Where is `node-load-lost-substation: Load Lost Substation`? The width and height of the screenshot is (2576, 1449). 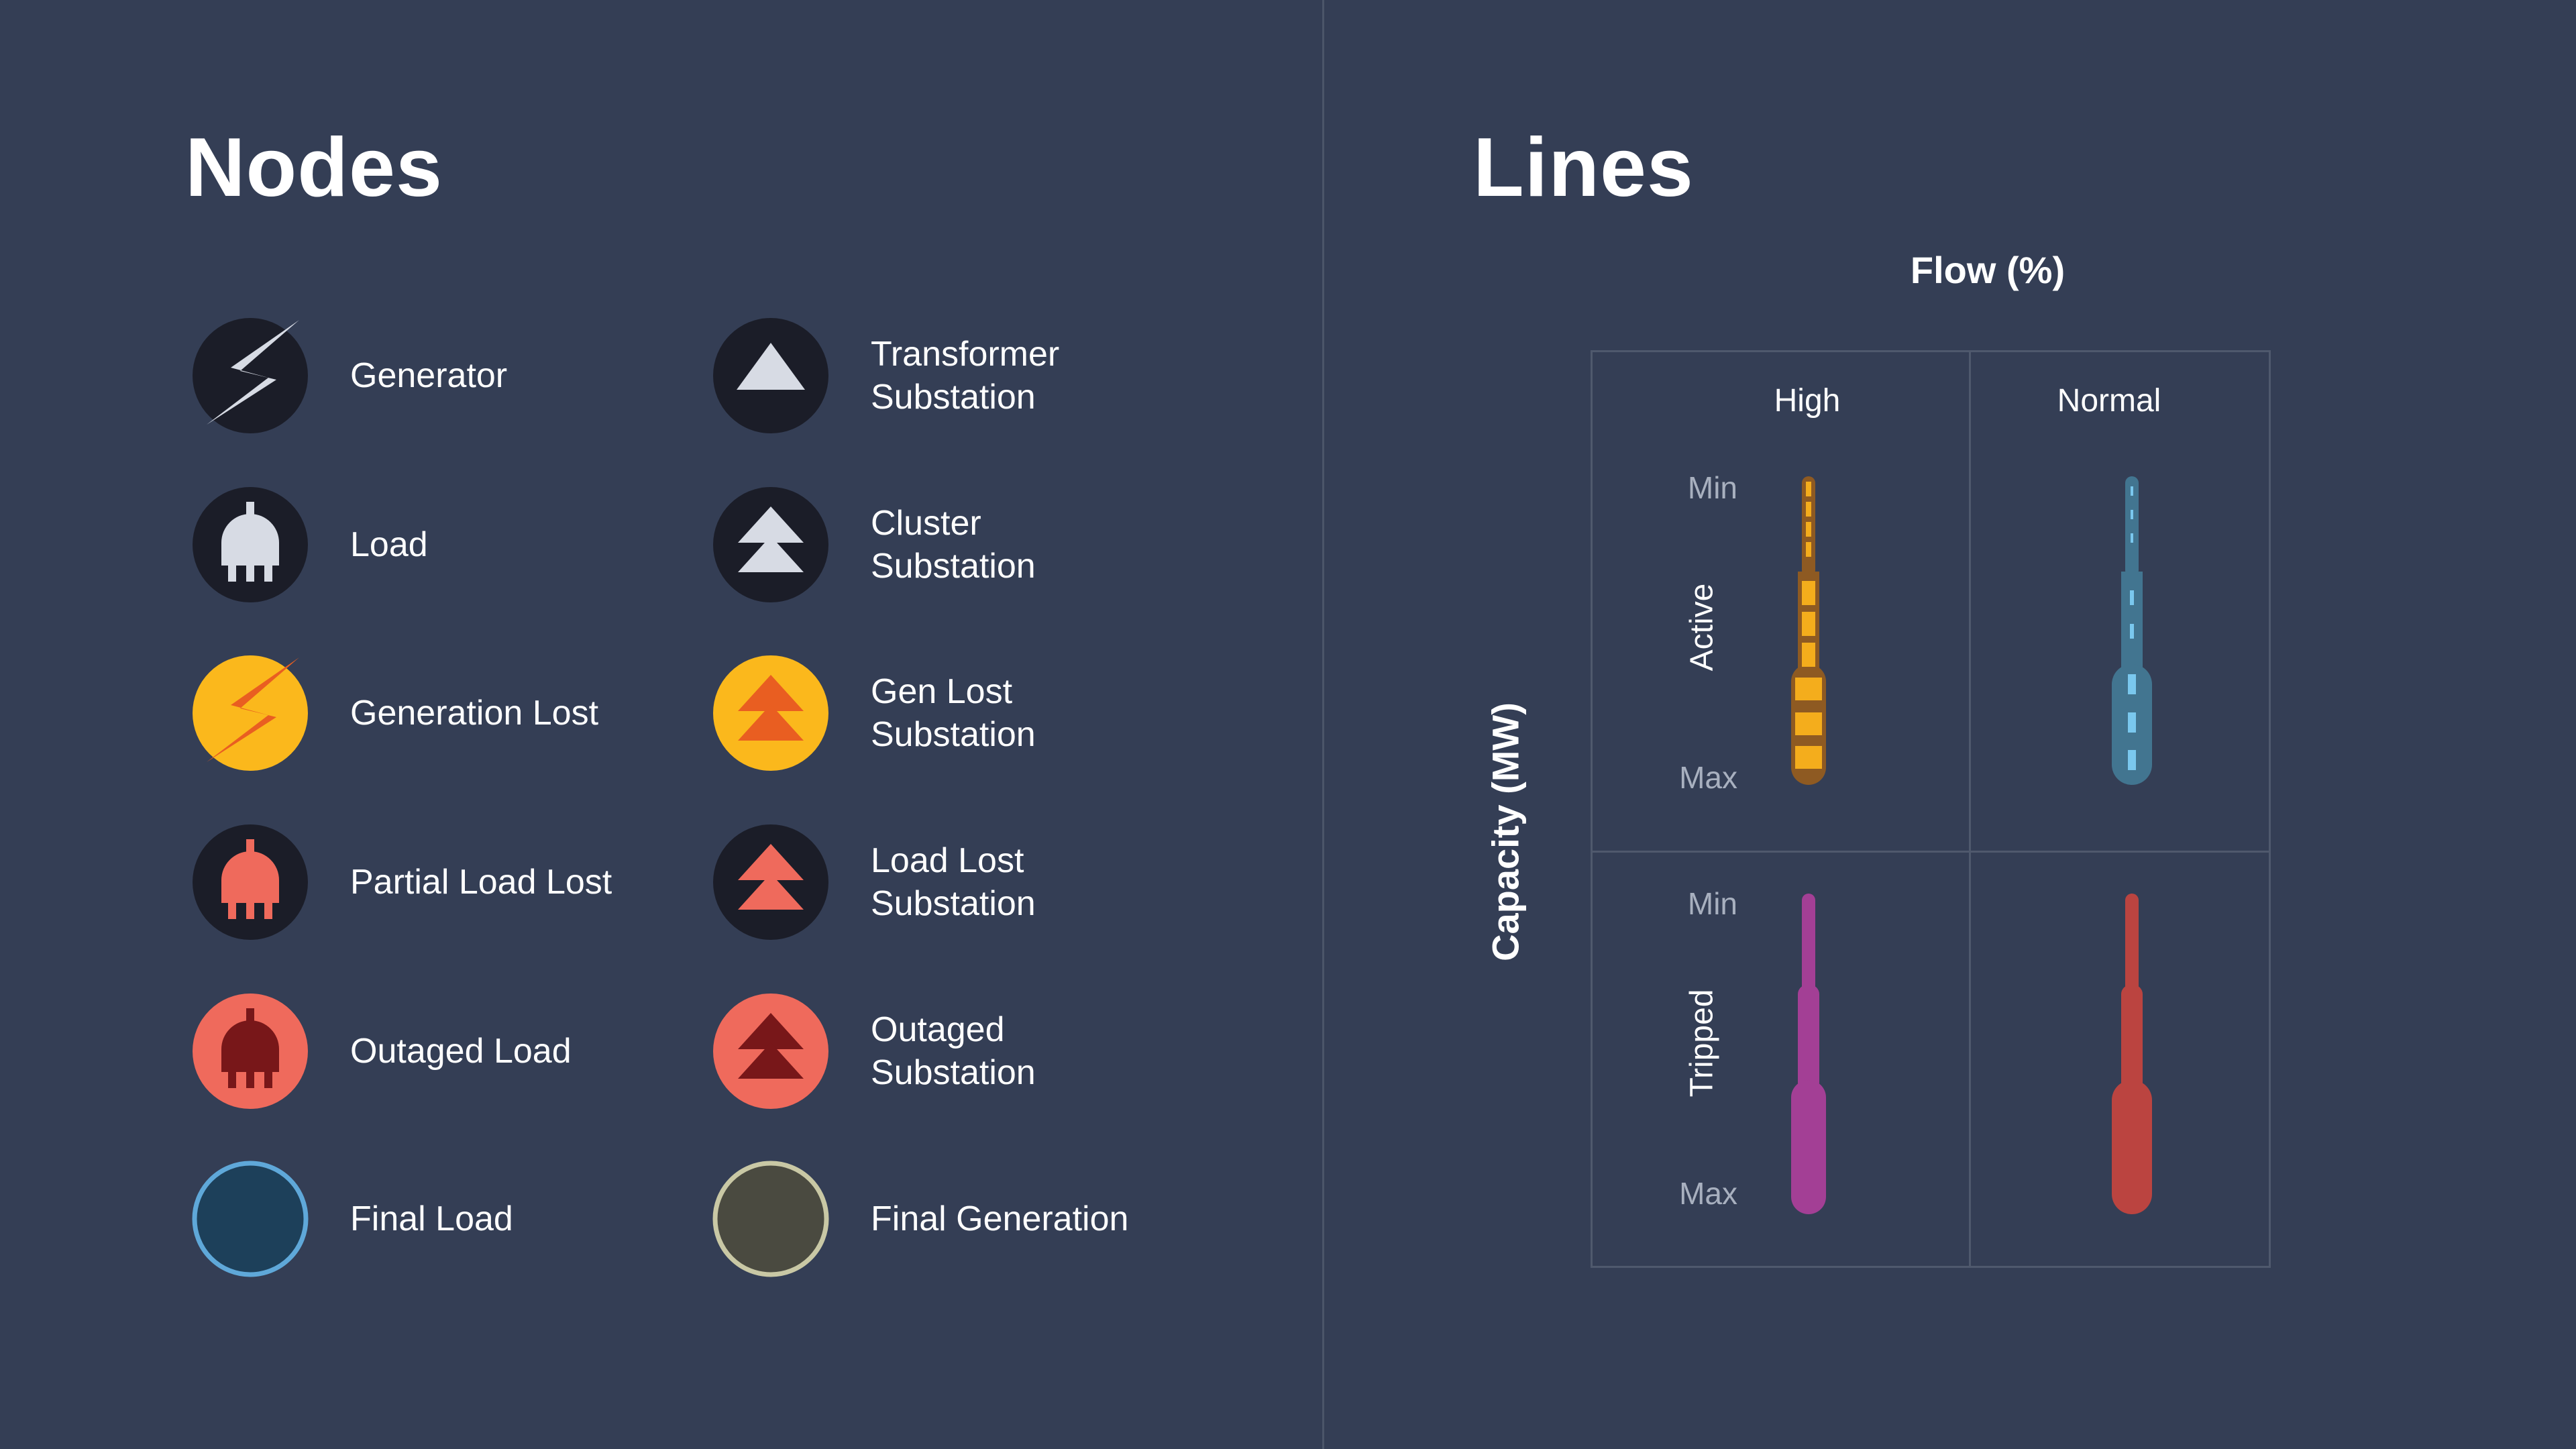 node-load-lost-substation: Load Lost Substation is located at coordinates (912, 882).